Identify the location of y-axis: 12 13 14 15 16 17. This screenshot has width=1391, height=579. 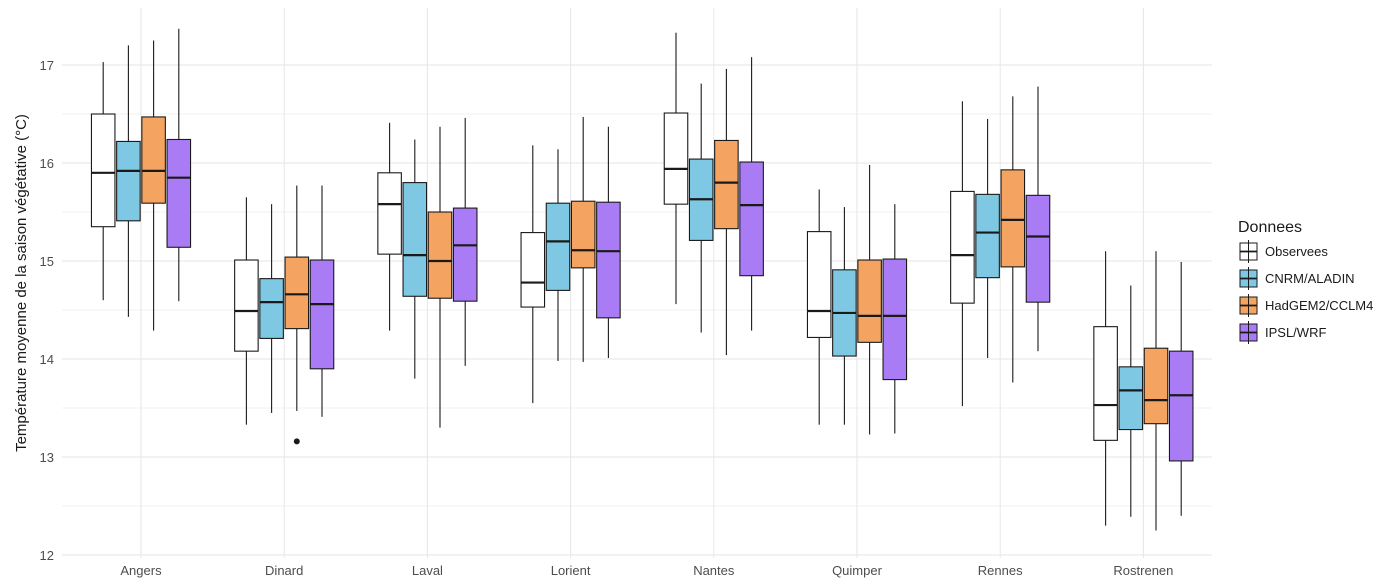
(47, 310).